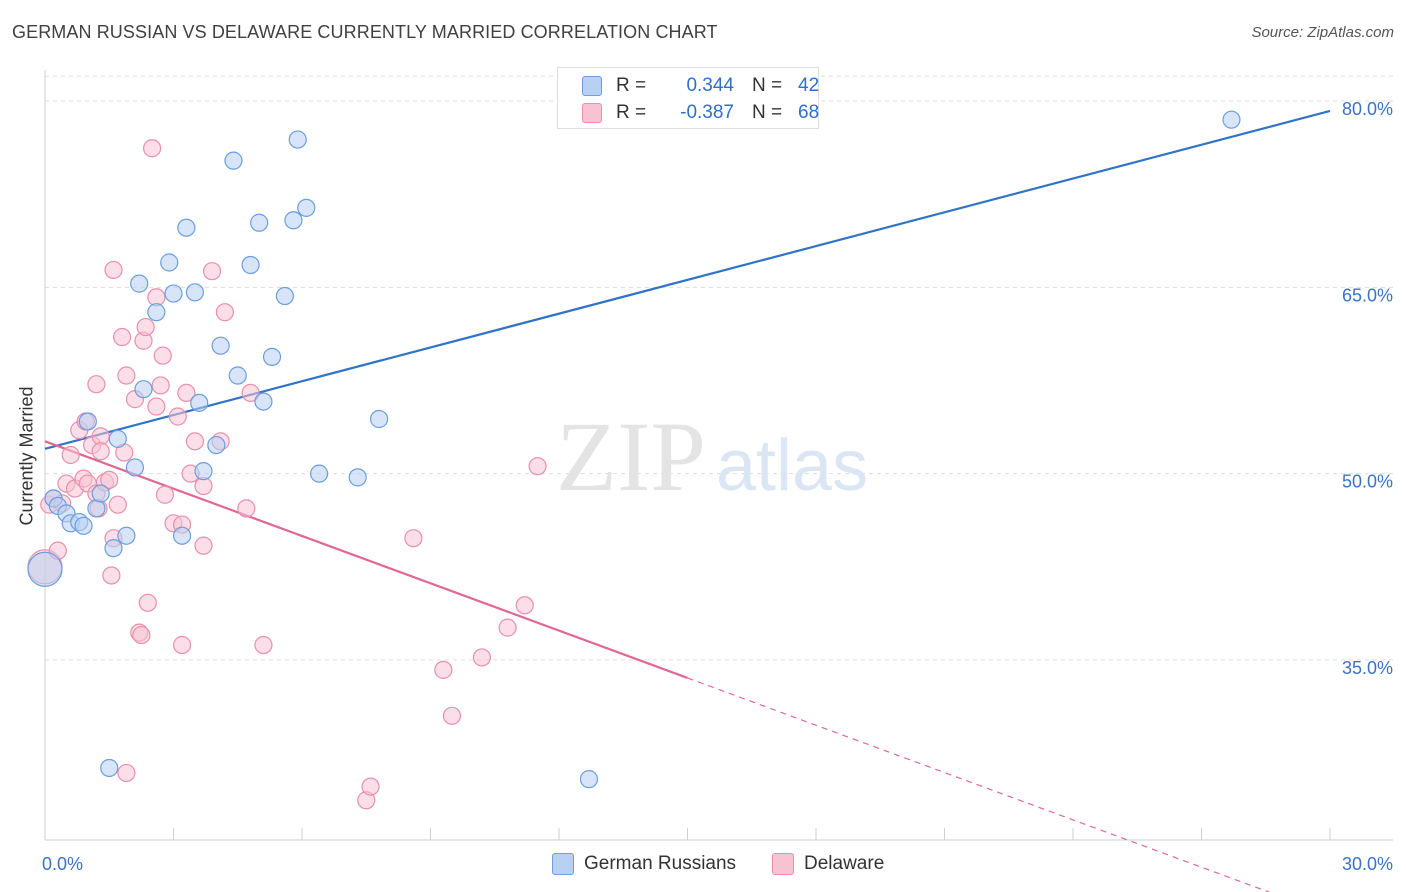 The width and height of the screenshot is (1406, 892). Describe the element at coordinates (1367, 109) in the screenshot. I see `y-tick-label: 80.0%` at that location.